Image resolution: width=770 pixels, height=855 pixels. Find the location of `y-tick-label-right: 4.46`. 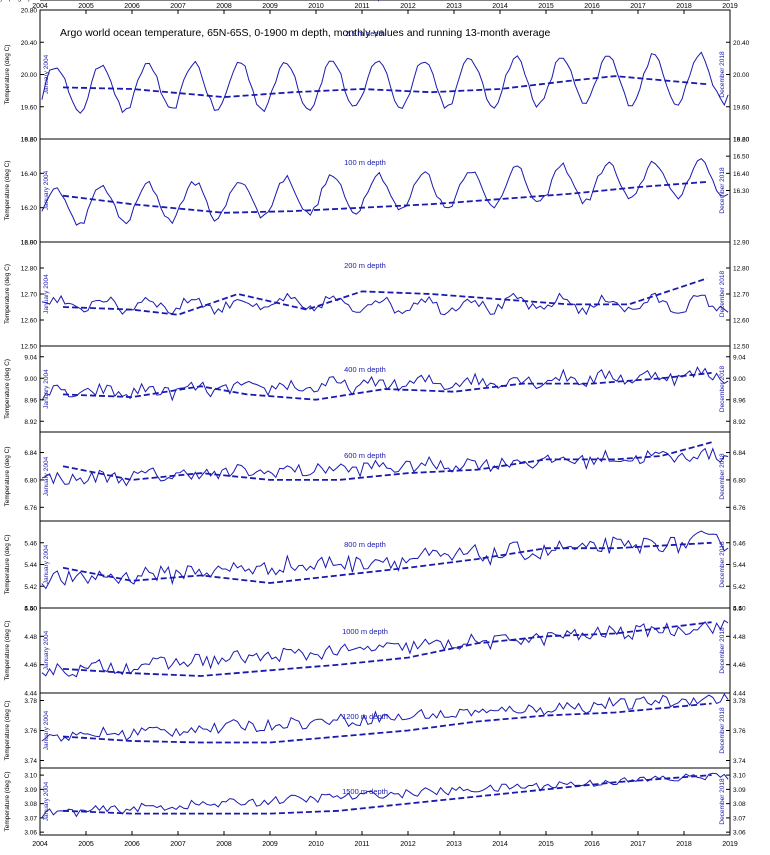

y-tick-label-right: 4.46 is located at coordinates (739, 665).